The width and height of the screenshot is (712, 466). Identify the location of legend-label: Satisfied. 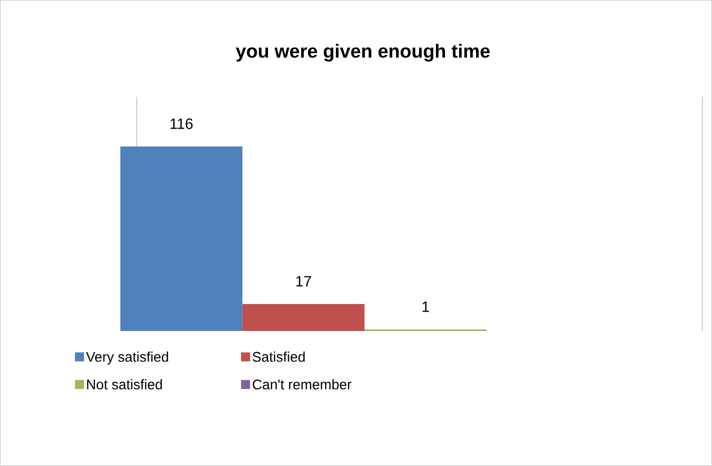
(278, 357).